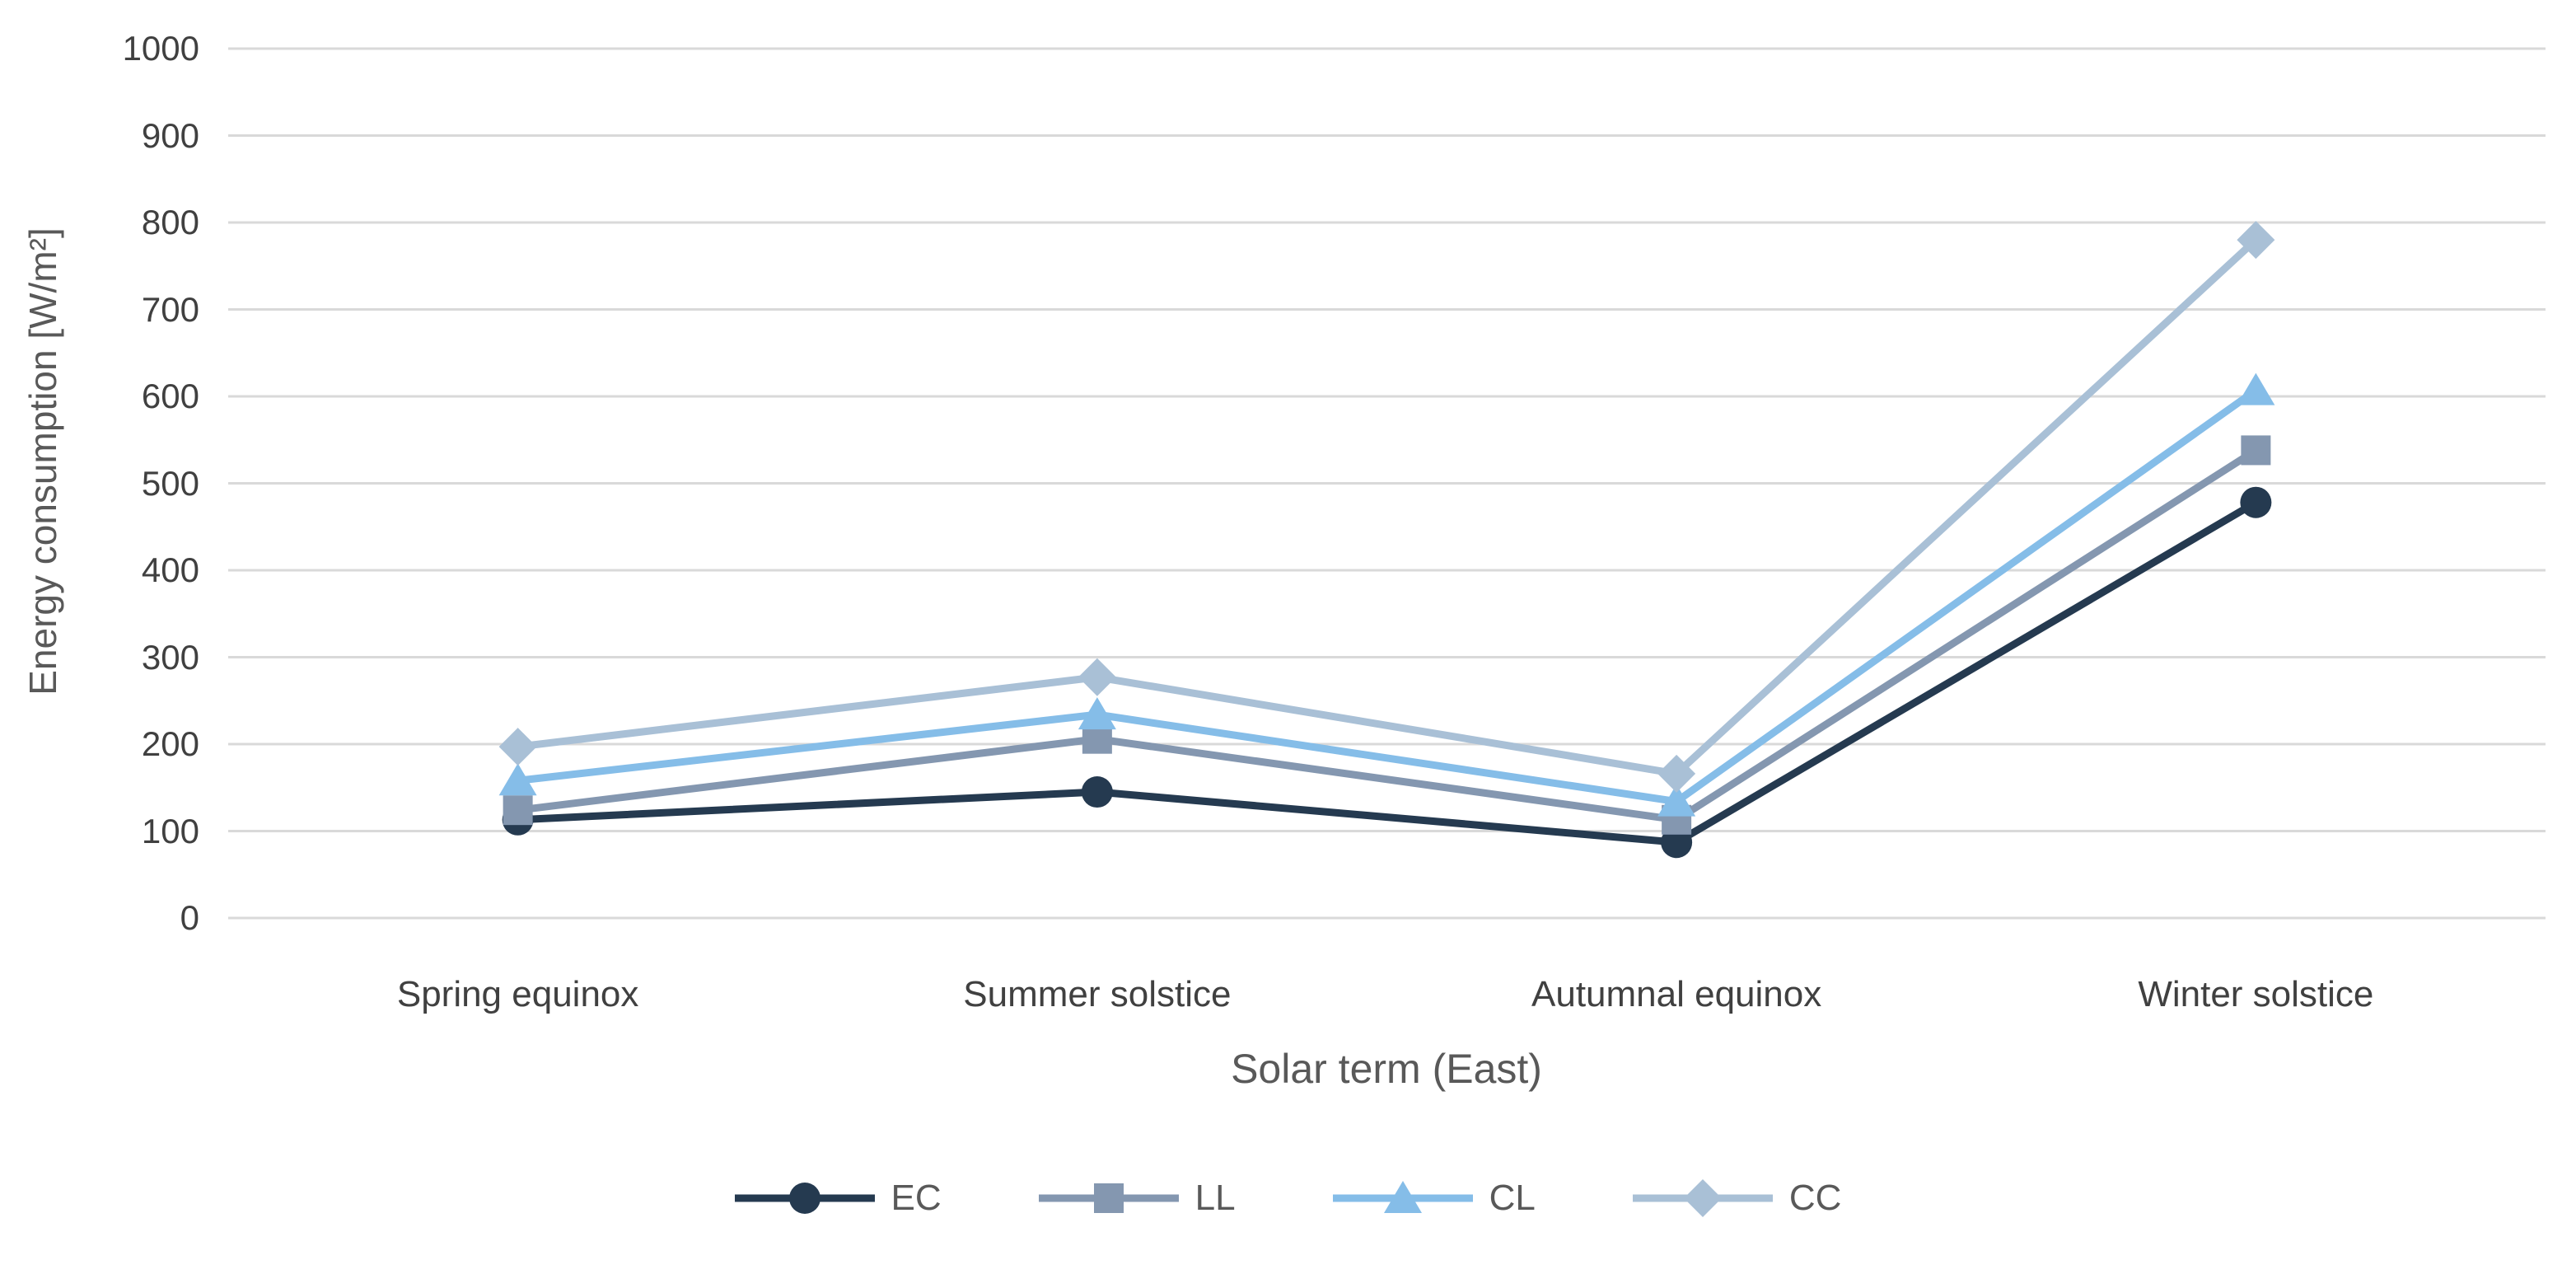 The width and height of the screenshot is (2576, 1274). What do you see at coordinates (170, 222) in the screenshot?
I see `y-tick-label-800: 800` at bounding box center [170, 222].